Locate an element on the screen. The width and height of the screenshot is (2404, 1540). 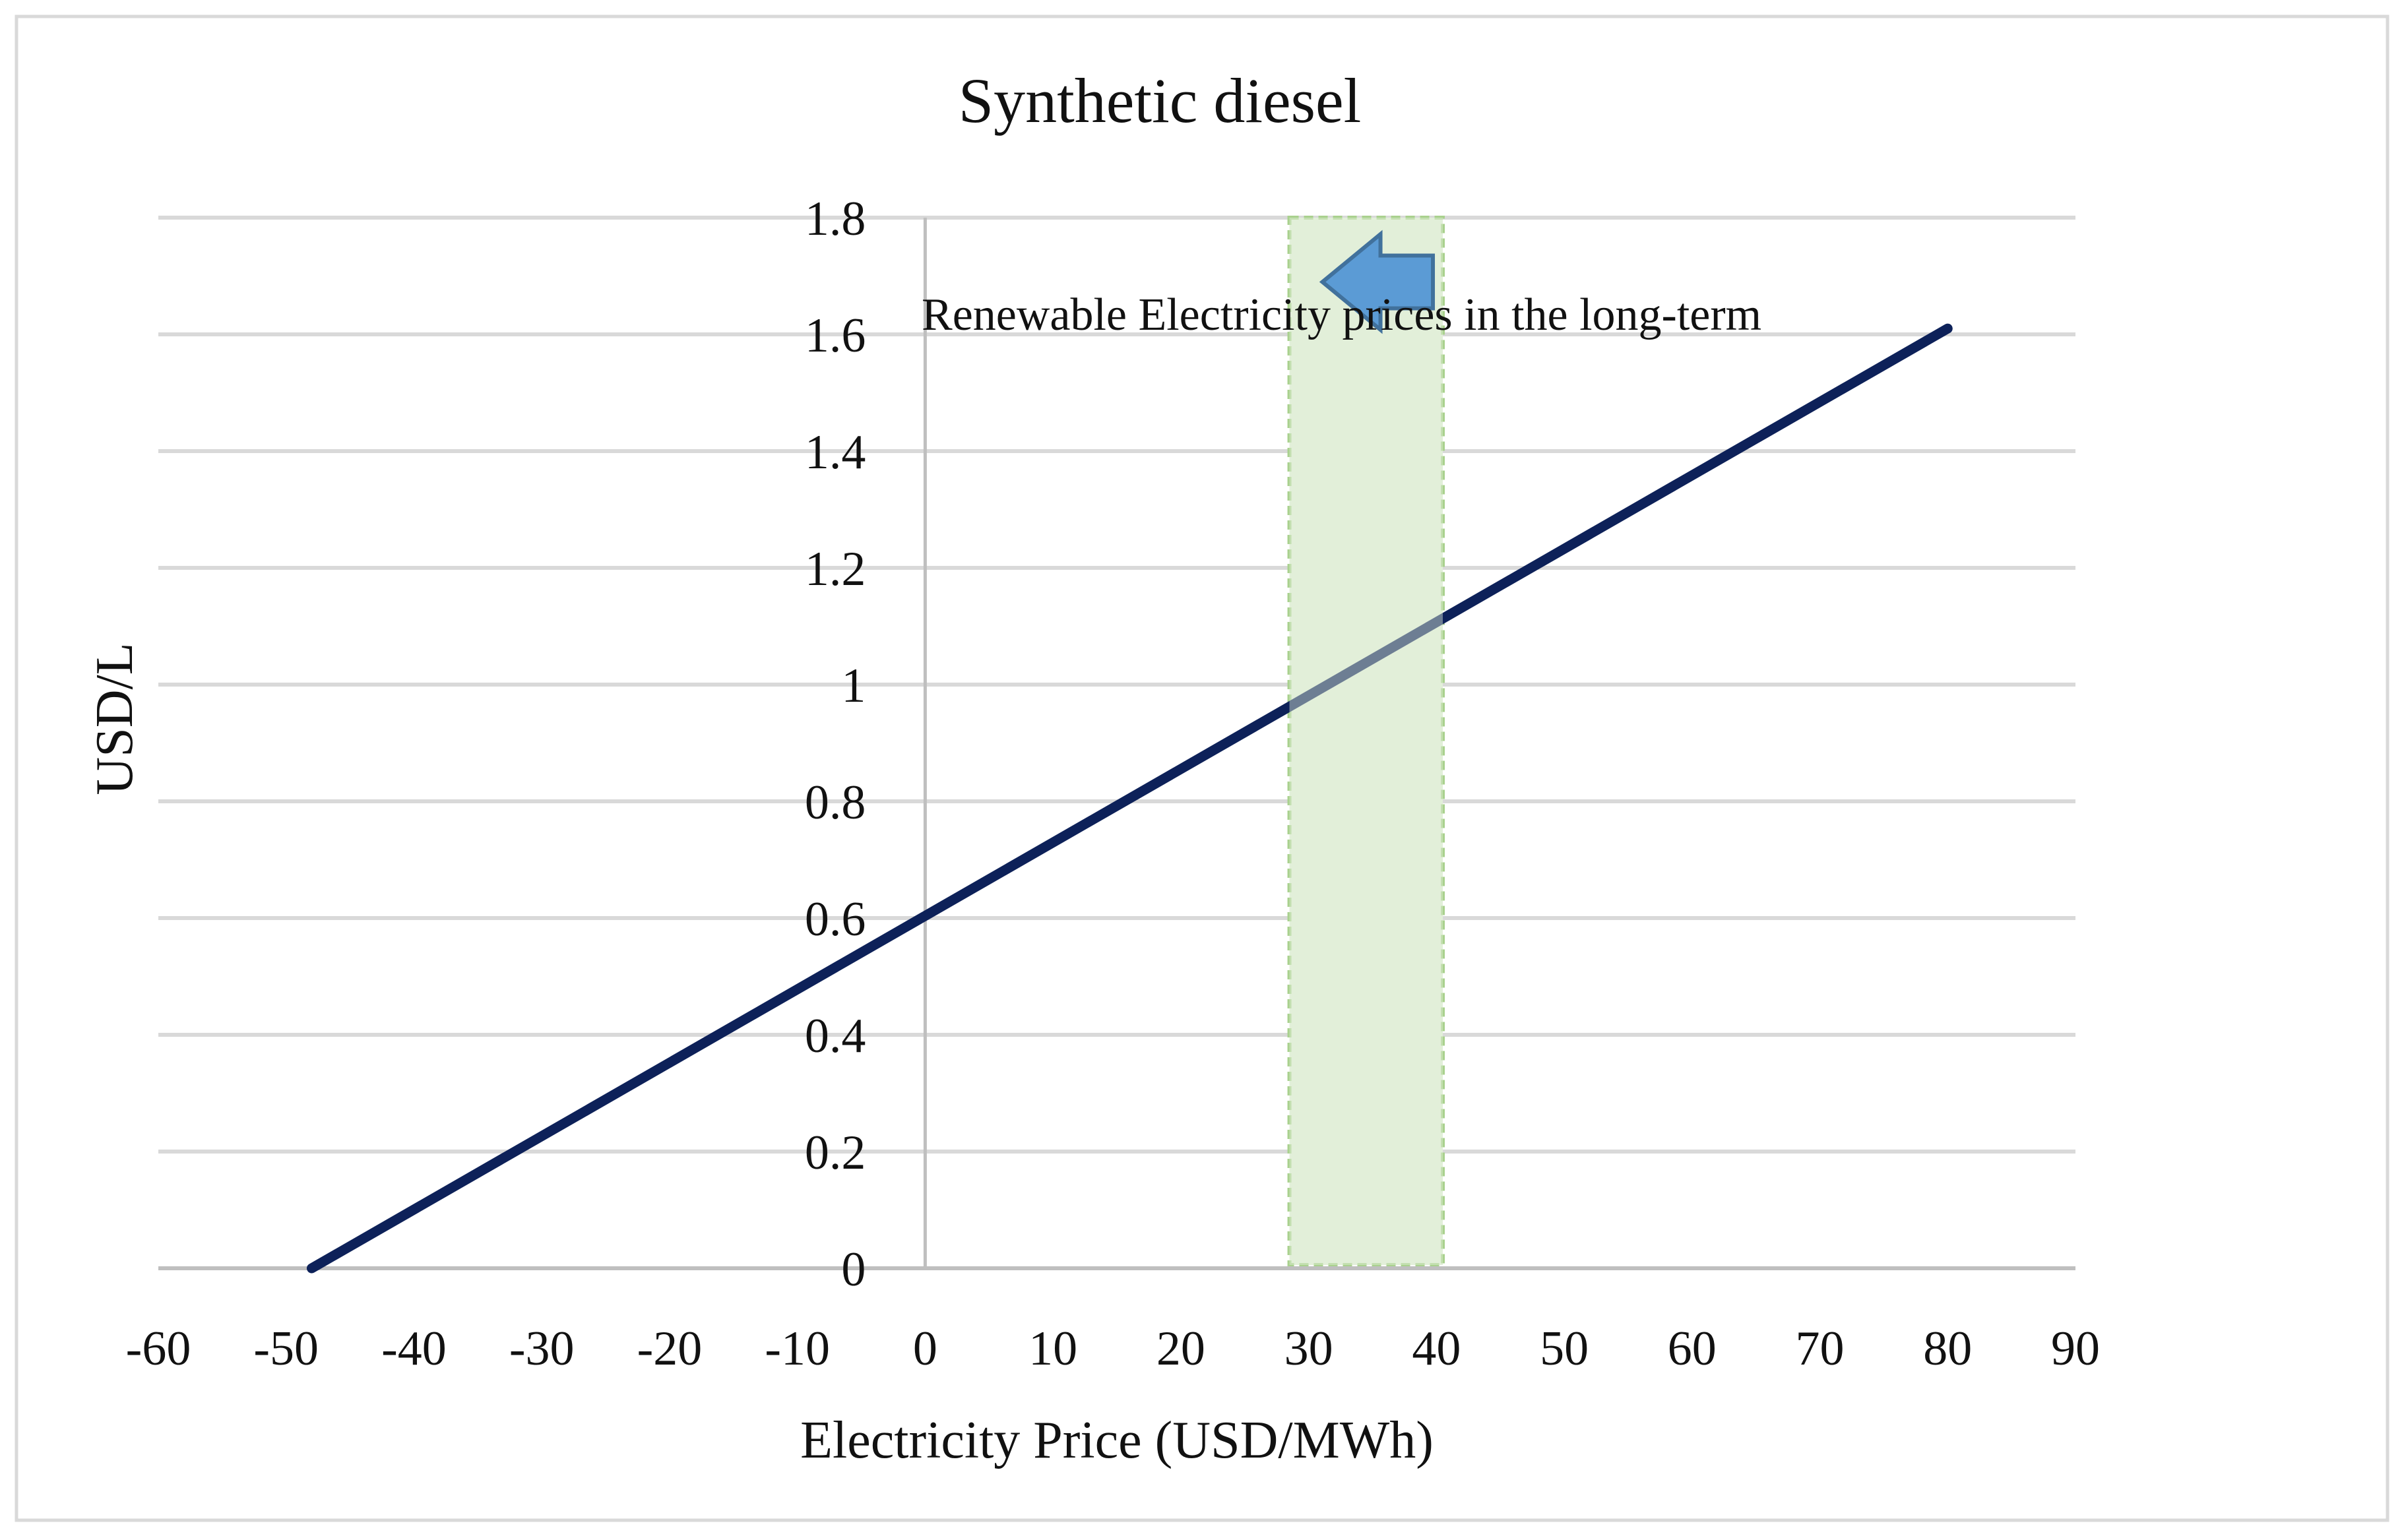
y-tick-label-2: 0.4 is located at coordinates (836, 1036).